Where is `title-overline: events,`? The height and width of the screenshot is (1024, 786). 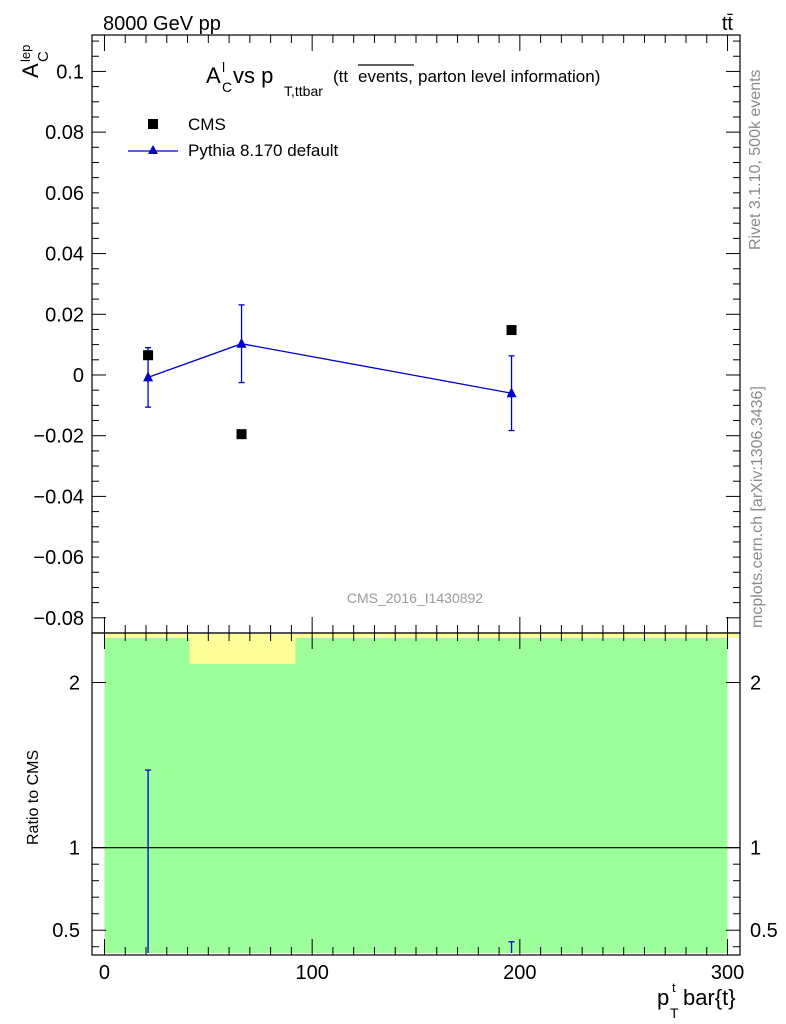
title-overline: events, is located at coordinates (385, 76).